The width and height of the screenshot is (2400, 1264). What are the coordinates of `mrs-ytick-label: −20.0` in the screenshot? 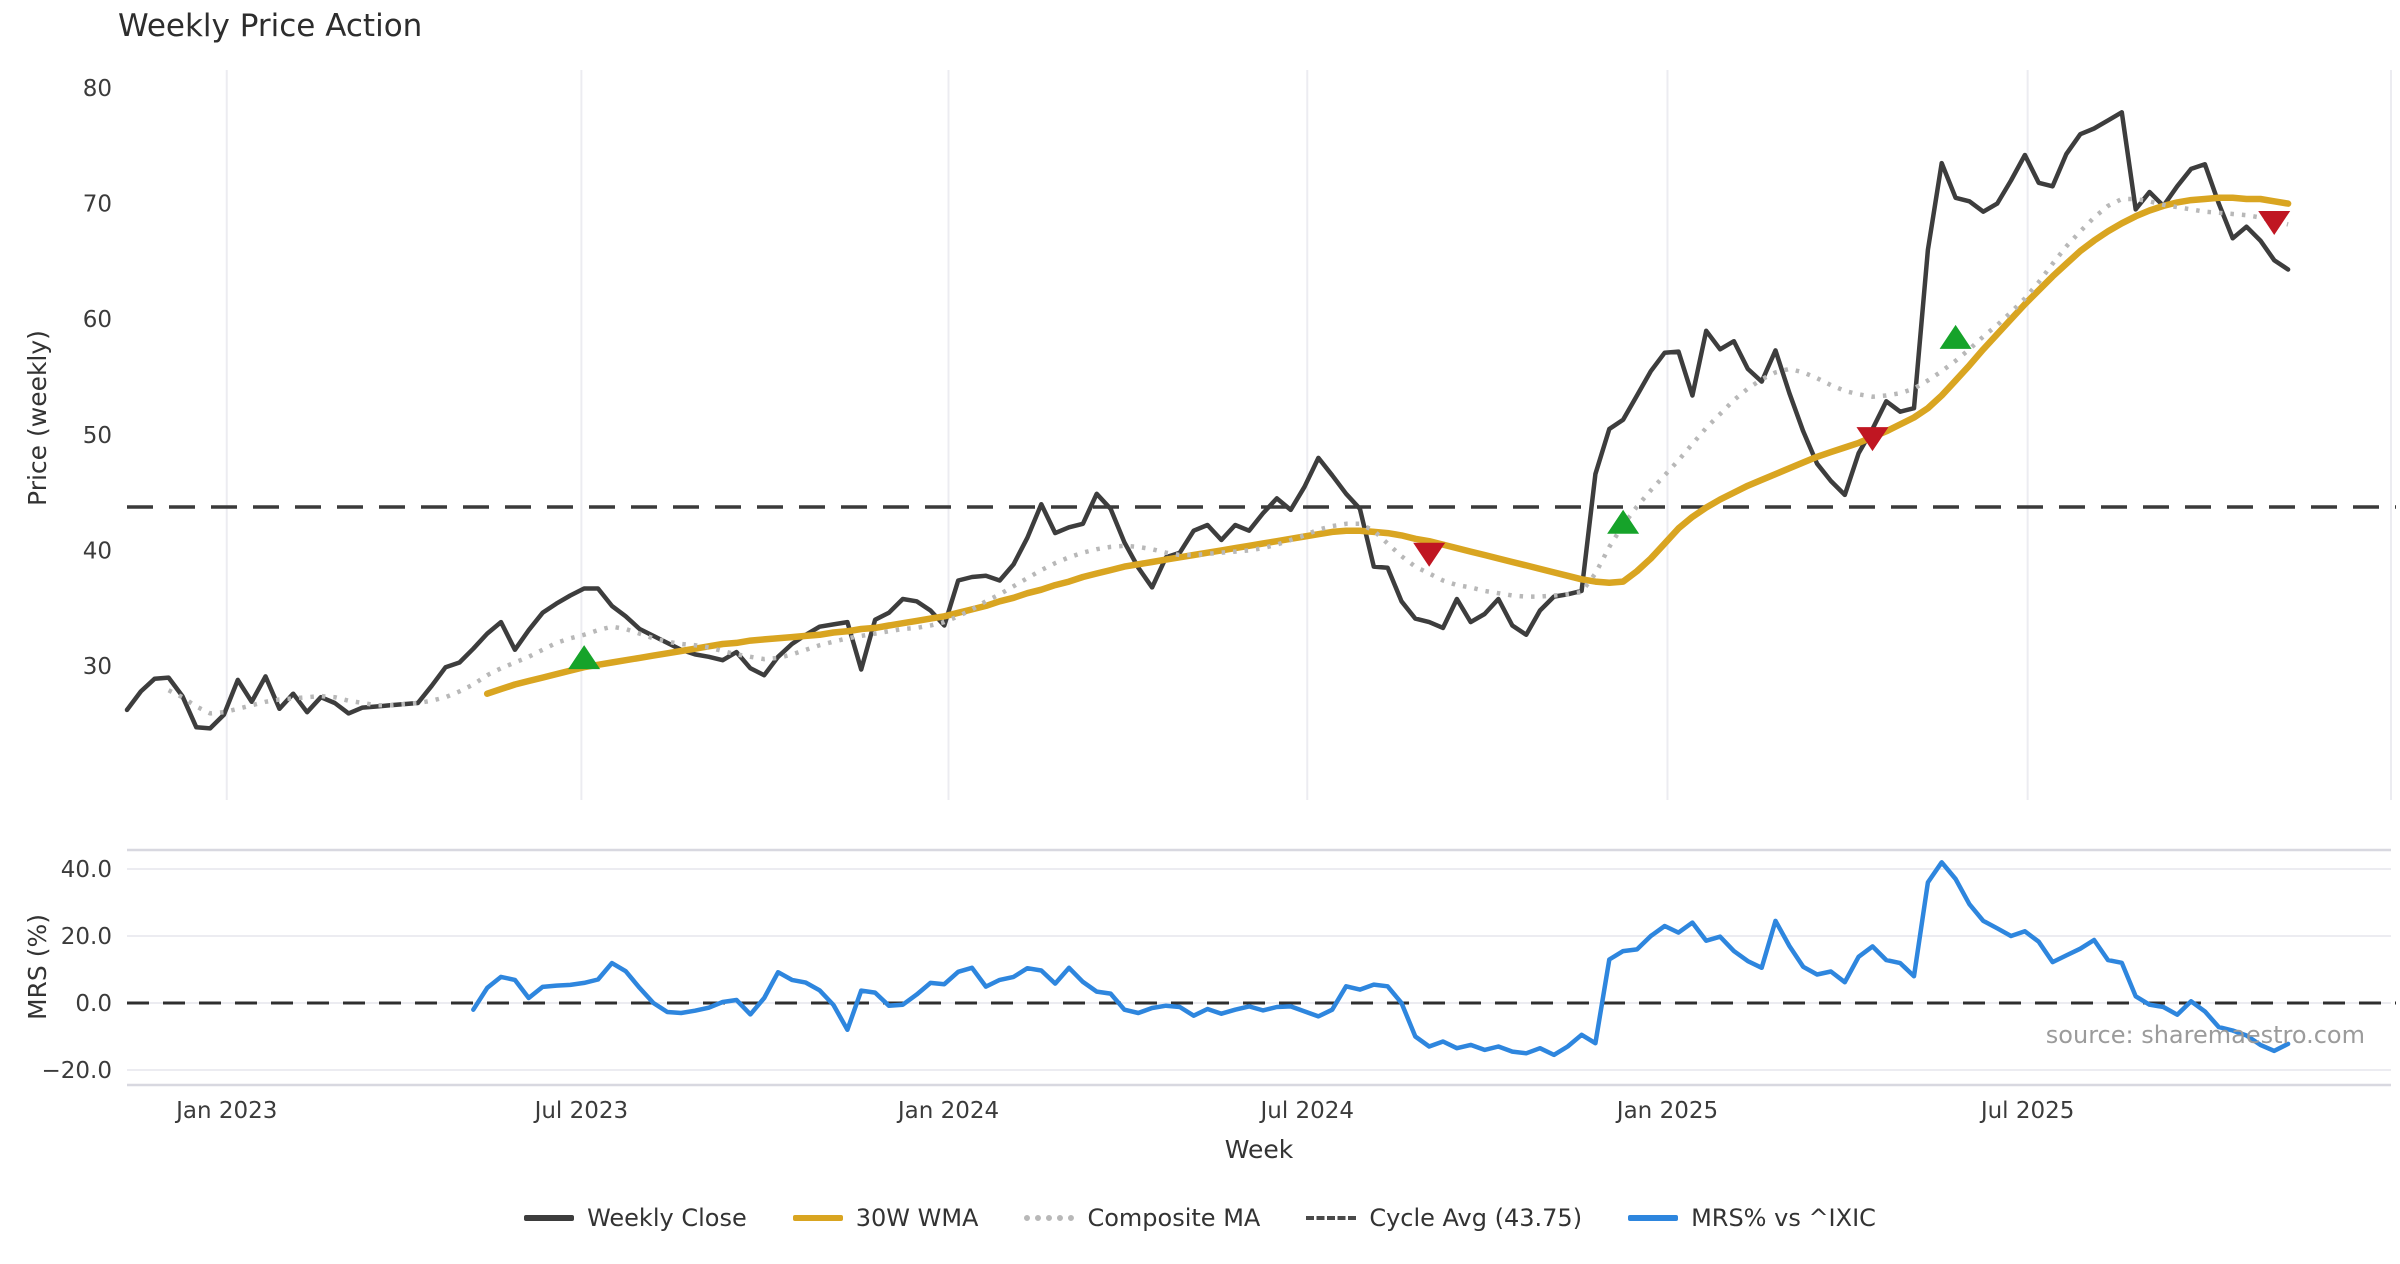 It's located at (77, 1071).